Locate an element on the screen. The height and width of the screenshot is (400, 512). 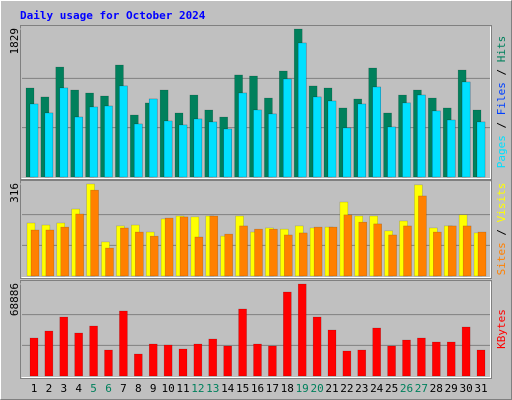
legend: Sites / Visits is located at coordinates (501, 229).